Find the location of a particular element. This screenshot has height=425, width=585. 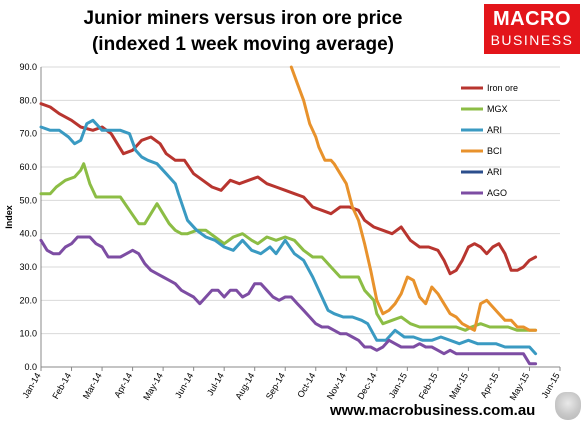

wolf-logo-icon is located at coordinates (568, 406).